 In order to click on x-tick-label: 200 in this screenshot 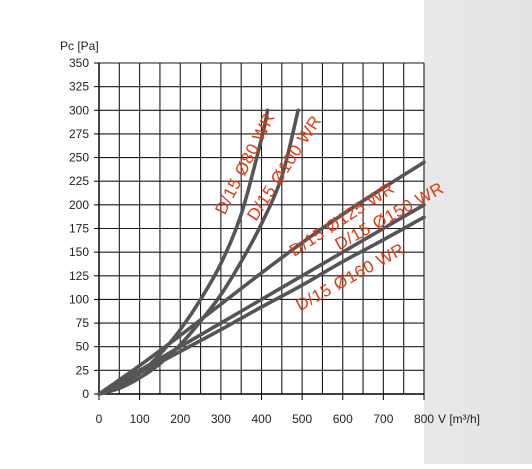, I will do `click(180, 419)`.